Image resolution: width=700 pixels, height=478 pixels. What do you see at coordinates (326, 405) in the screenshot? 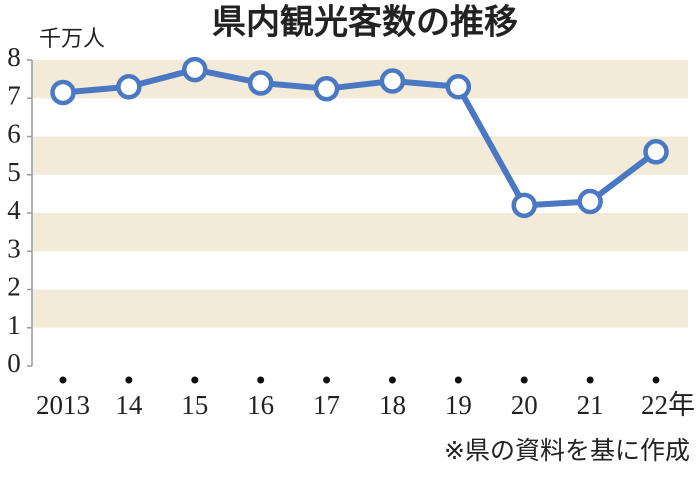
I see `x-tick-label: 17` at bounding box center [326, 405].